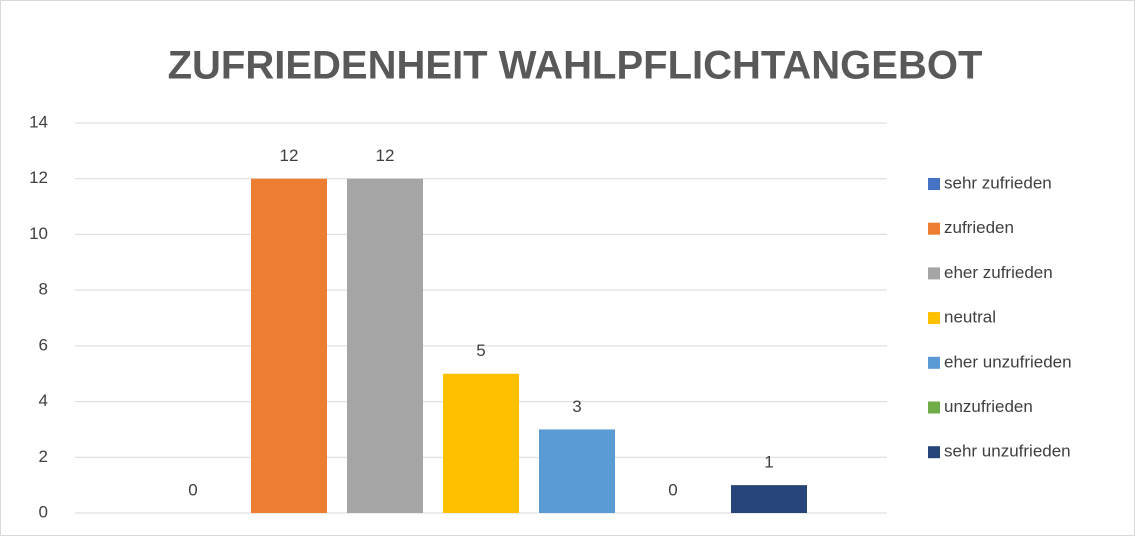  I want to click on y-tick-label: 0, so click(43, 511).